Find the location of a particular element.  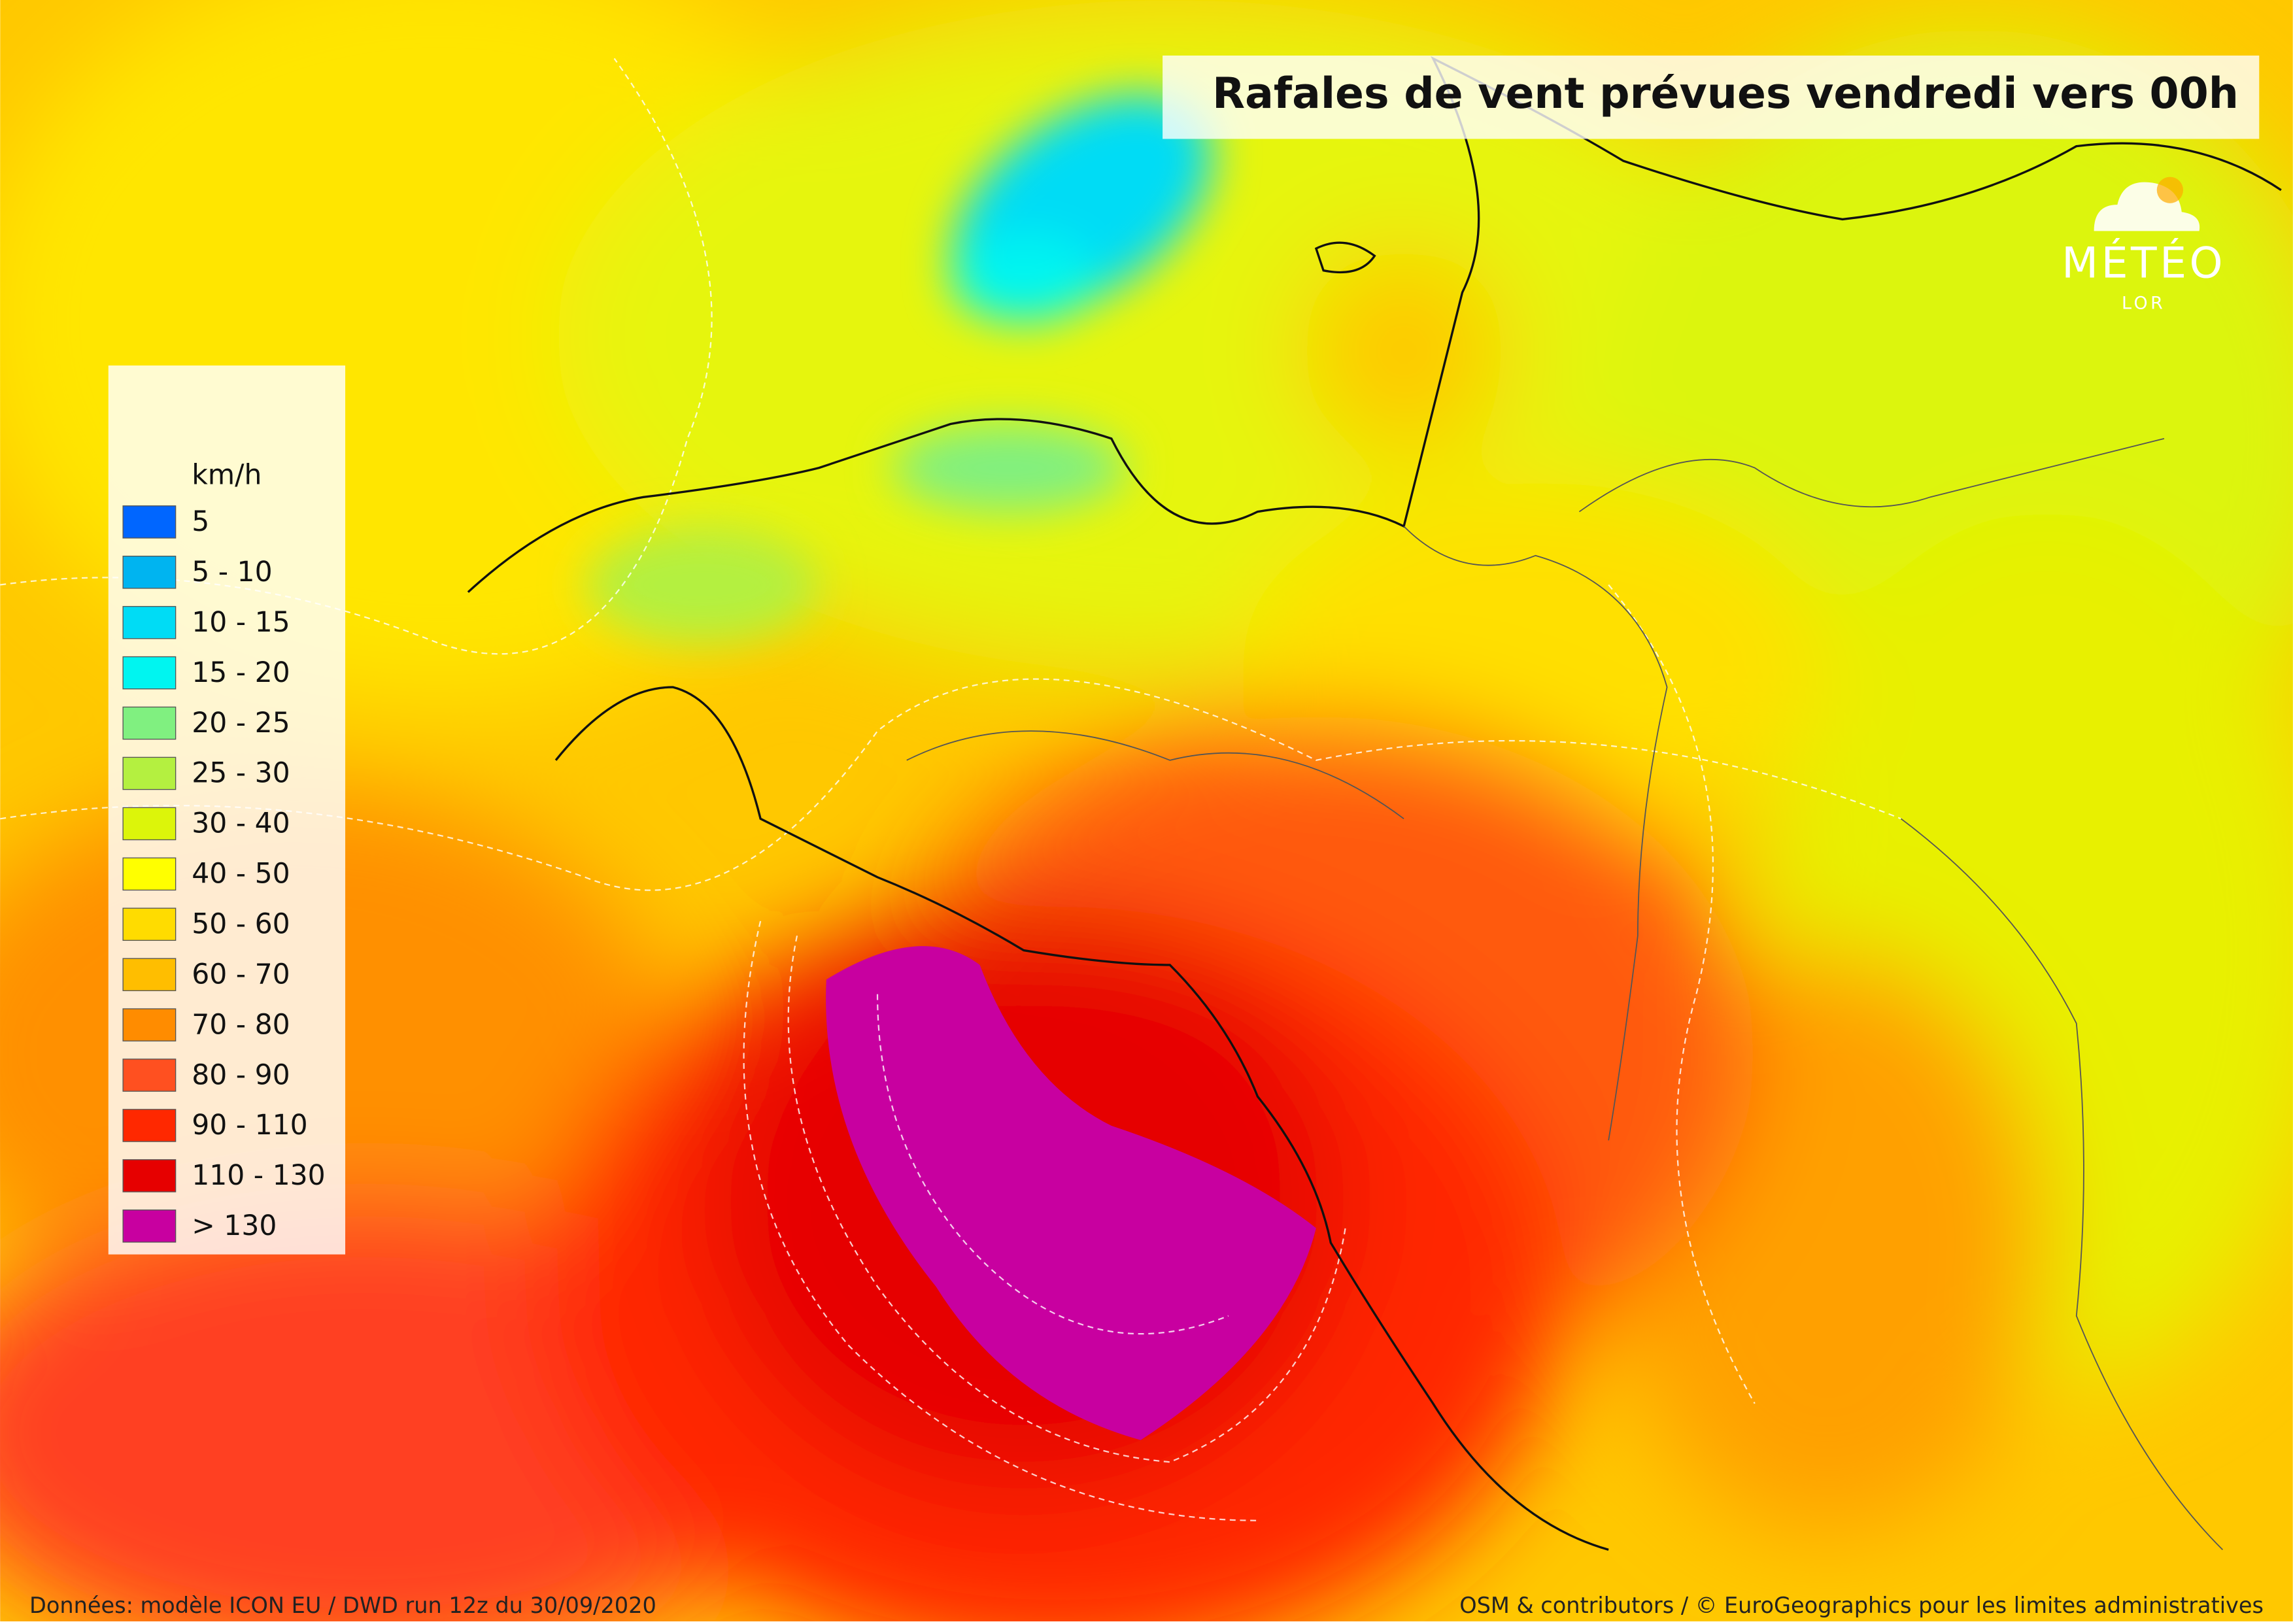

legend-label: 70 - 80 is located at coordinates (241, 1025).